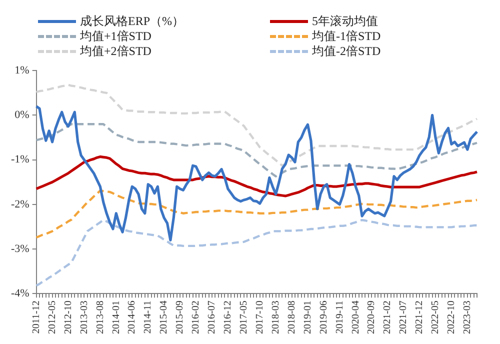  I want to click on x-tick-label: 2020-04, so click(356, 317).